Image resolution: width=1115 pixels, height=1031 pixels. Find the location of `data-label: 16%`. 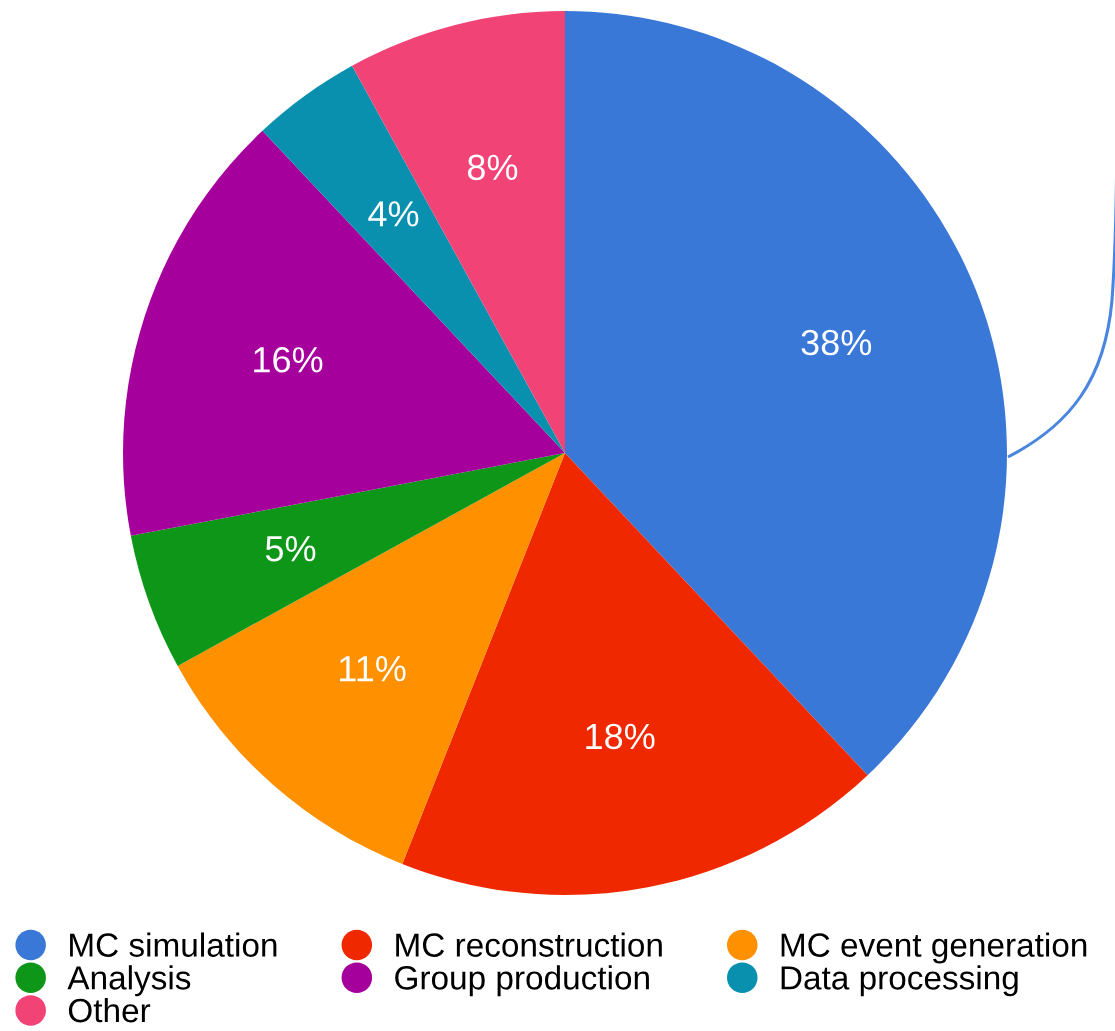

data-label: 16% is located at coordinates (288, 359).